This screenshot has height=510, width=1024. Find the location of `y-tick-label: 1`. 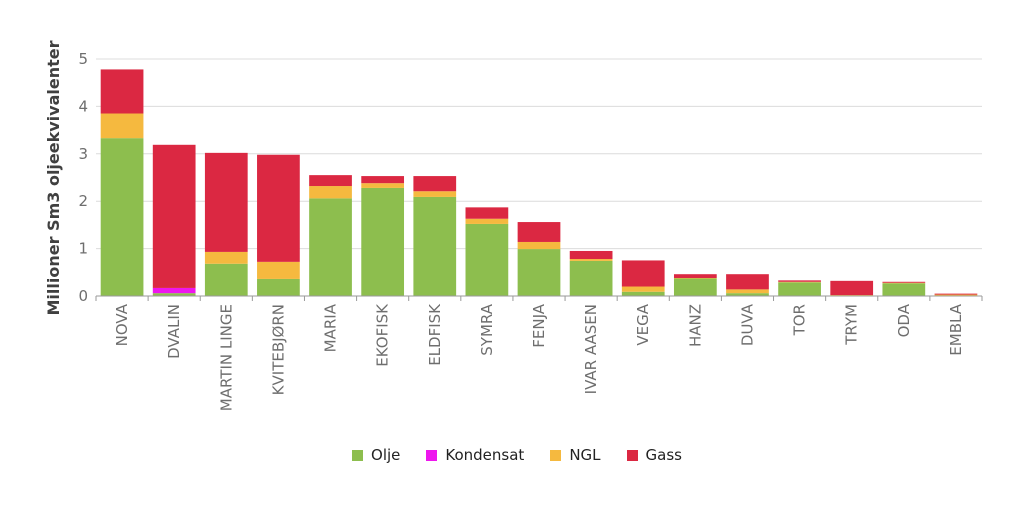

y-tick-label: 1 is located at coordinates (83, 249).